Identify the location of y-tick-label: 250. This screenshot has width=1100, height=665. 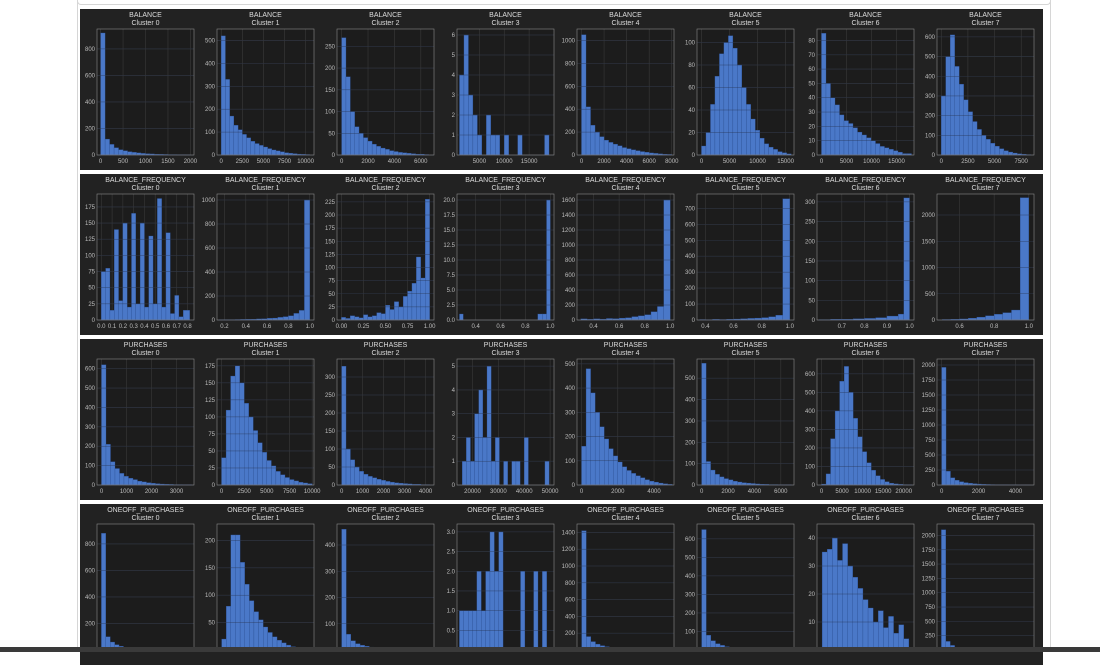
(930, 637).